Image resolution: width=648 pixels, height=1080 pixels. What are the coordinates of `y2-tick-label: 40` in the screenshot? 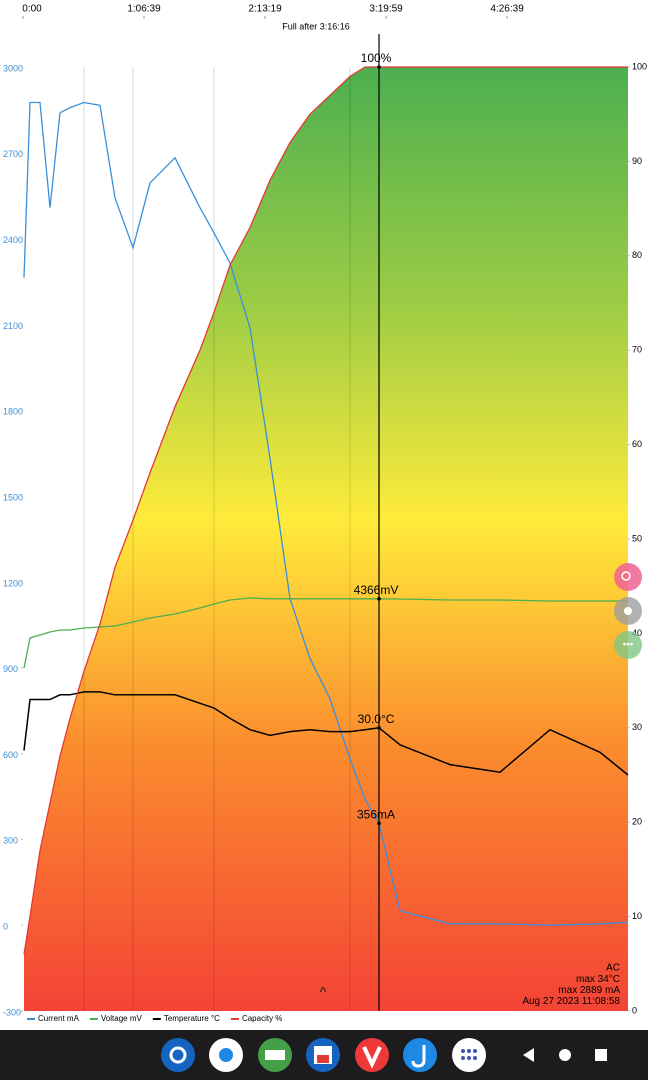 It's located at (637, 633).